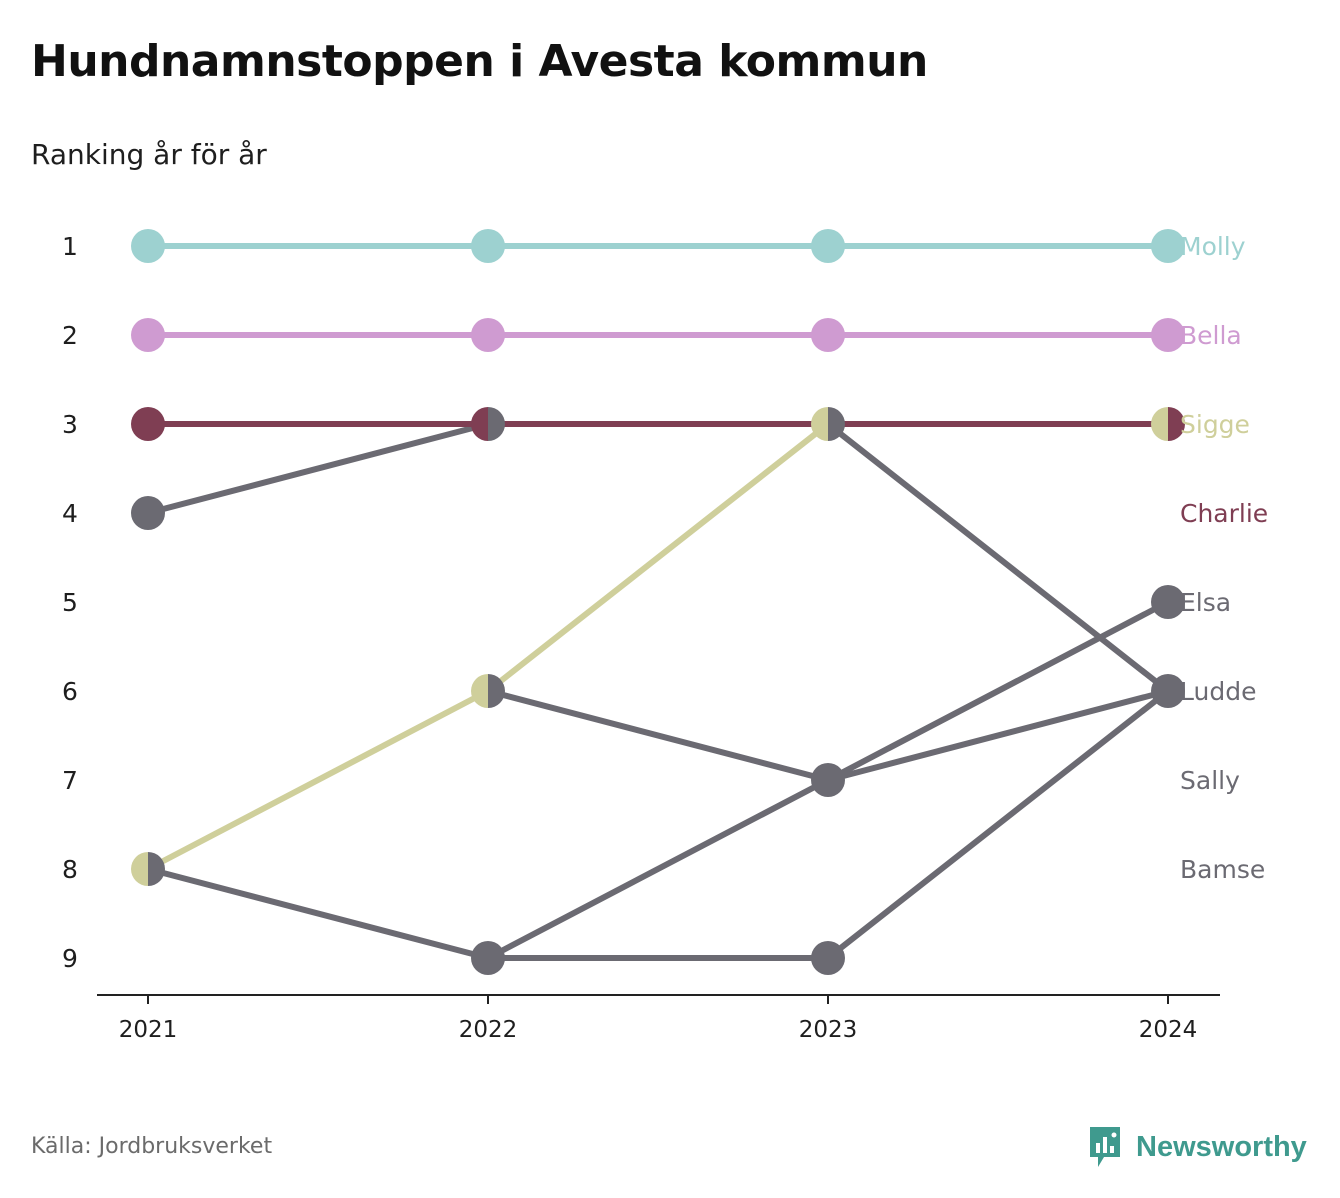 The image size is (1340, 1198). What do you see at coordinates (1215, 424) in the screenshot?
I see `end-label-sigge: Sigge` at bounding box center [1215, 424].